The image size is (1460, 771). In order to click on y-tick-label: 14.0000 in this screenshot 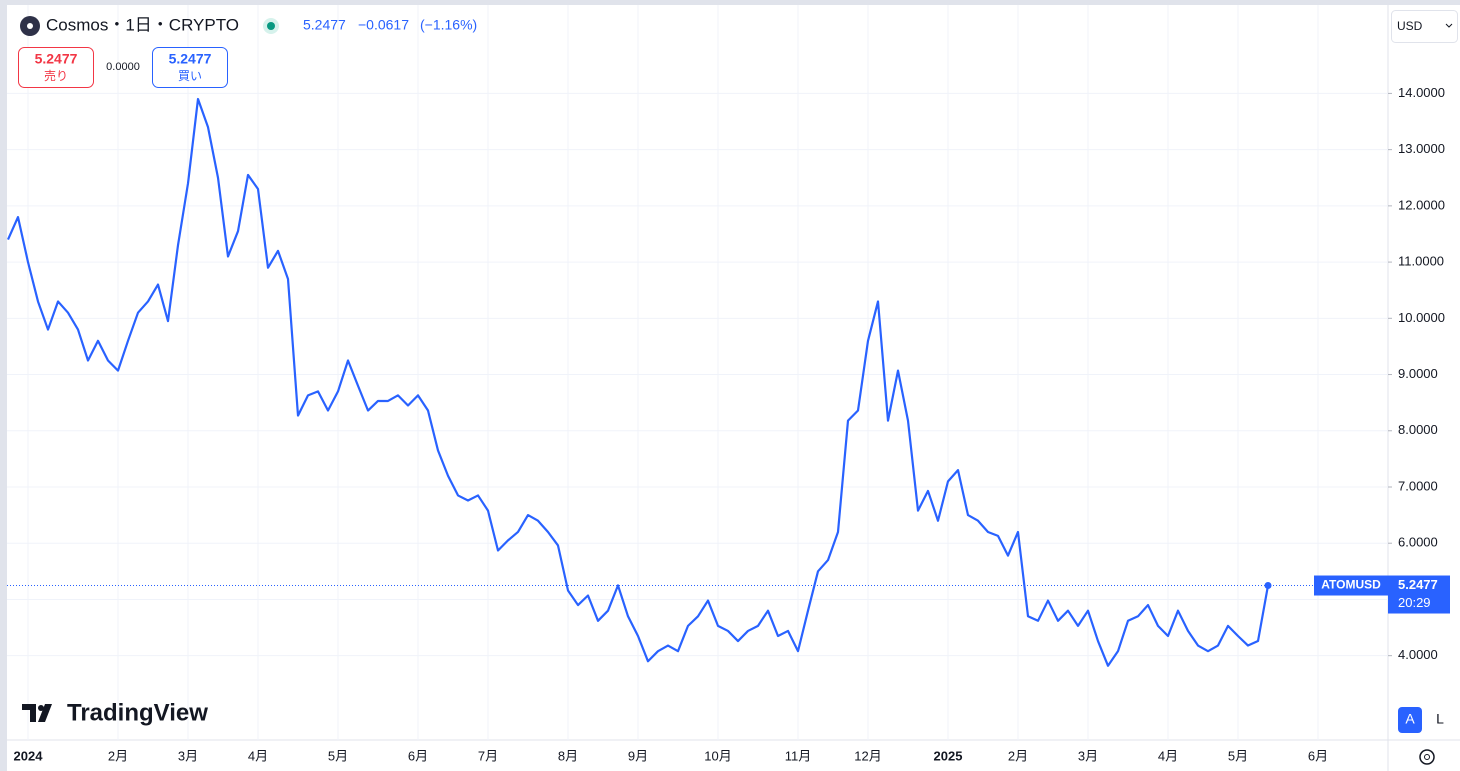, I will do `click(1421, 92)`.